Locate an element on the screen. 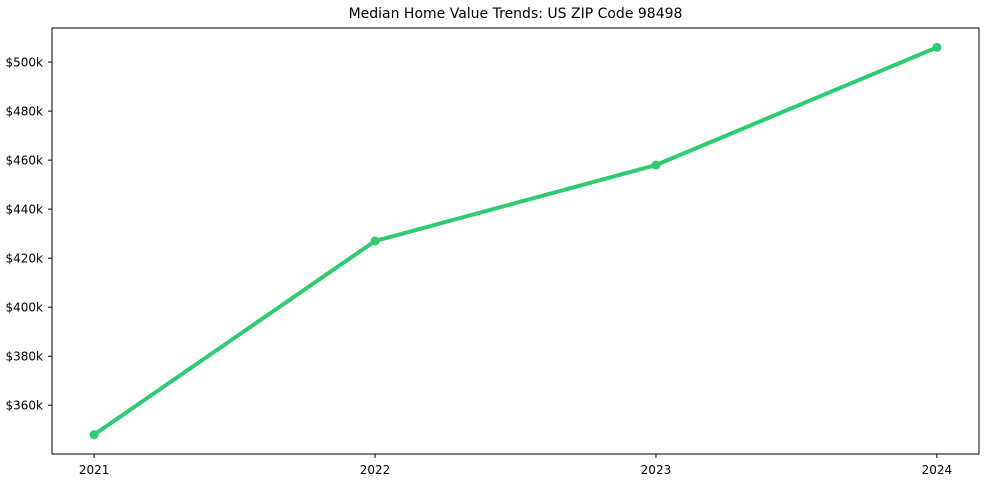 The image size is (990, 490). y-tick-label: $480k is located at coordinates (25, 112).